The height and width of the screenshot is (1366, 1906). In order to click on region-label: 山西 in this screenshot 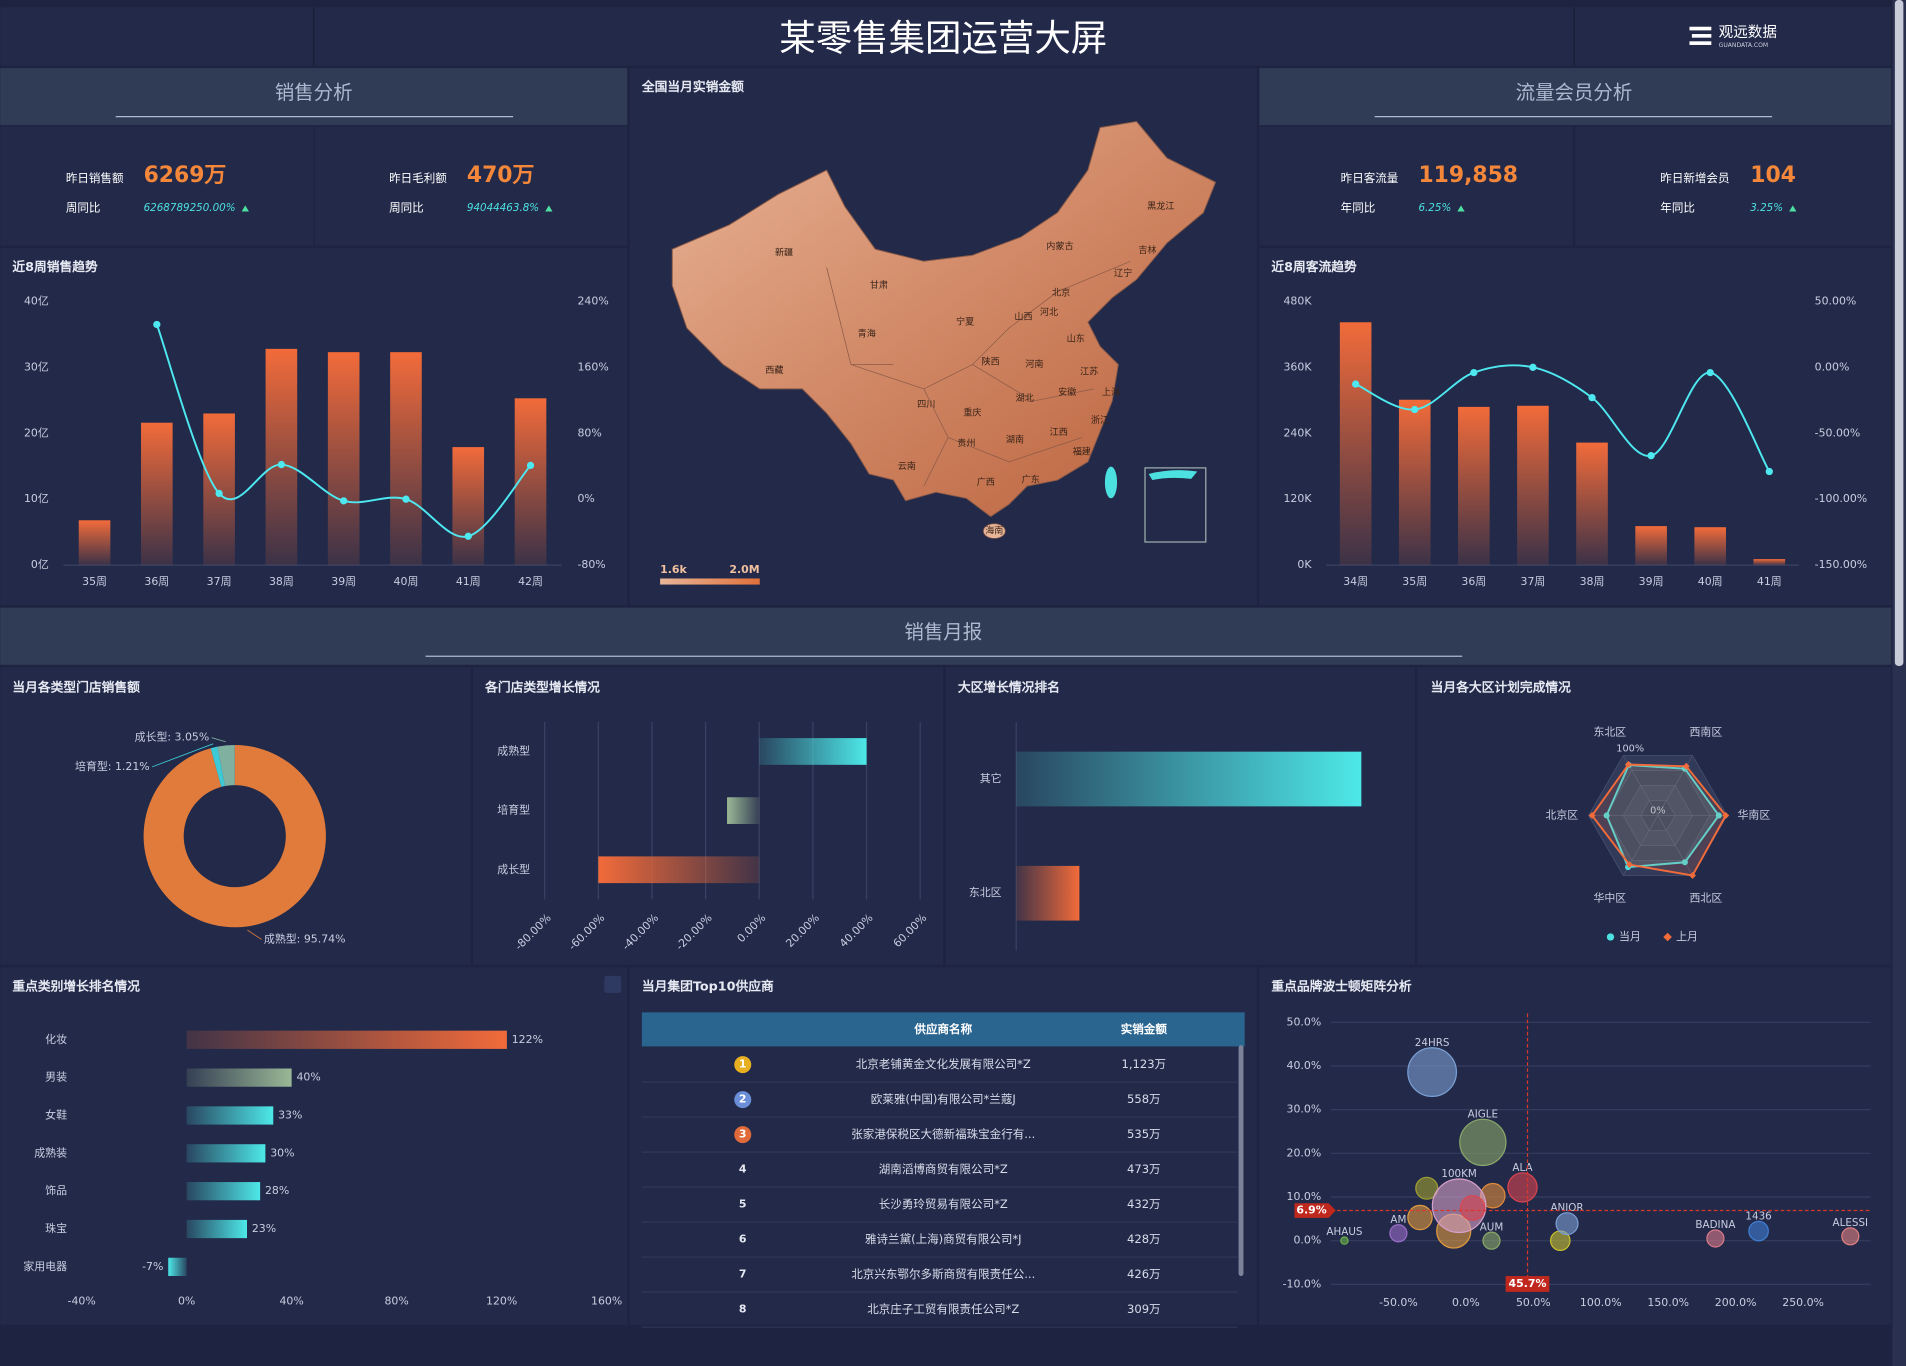, I will do `click(1023, 317)`.